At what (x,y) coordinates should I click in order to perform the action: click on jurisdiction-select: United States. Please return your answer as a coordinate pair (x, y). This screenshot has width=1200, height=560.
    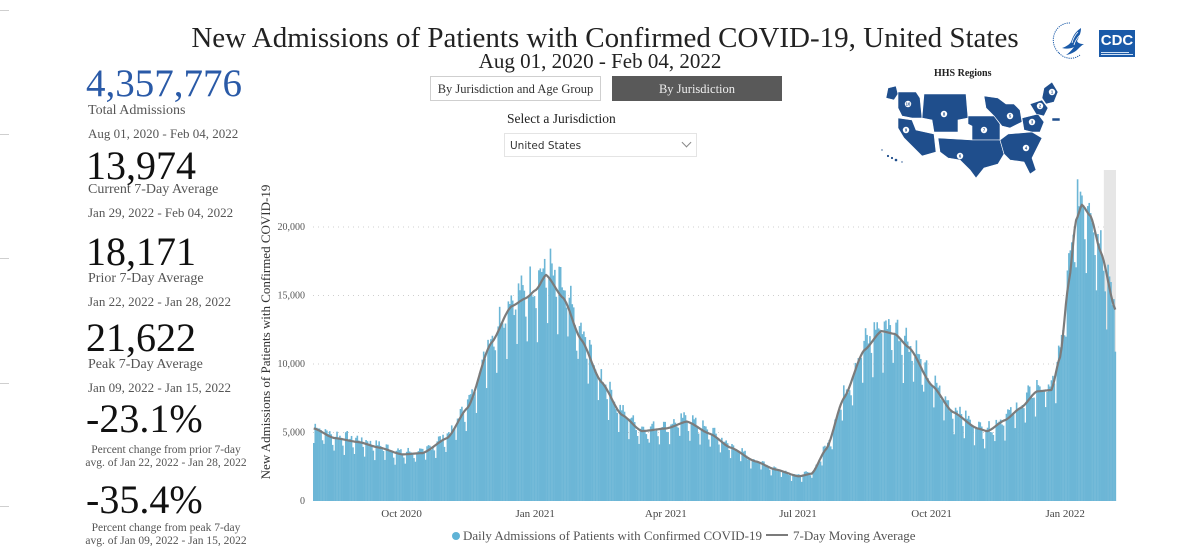
    Looking at the image, I should click on (600, 145).